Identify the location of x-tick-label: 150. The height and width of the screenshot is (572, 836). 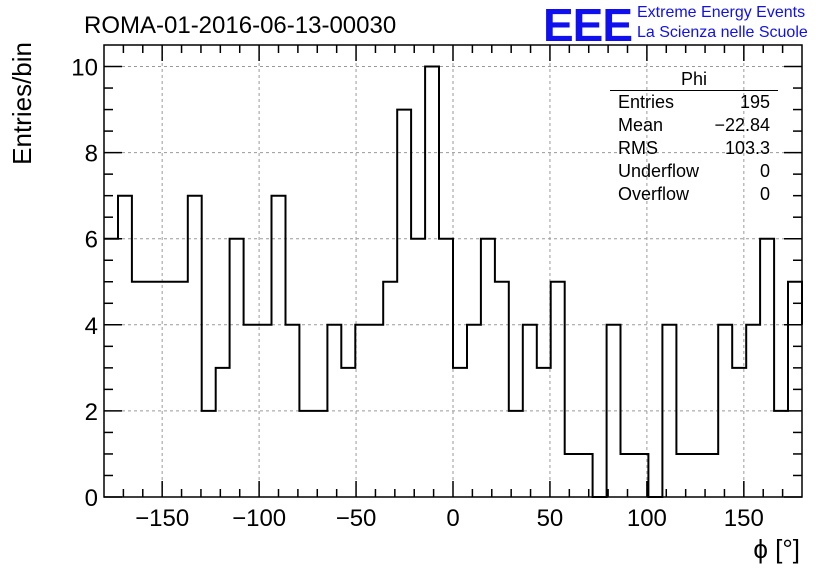
(744, 518).